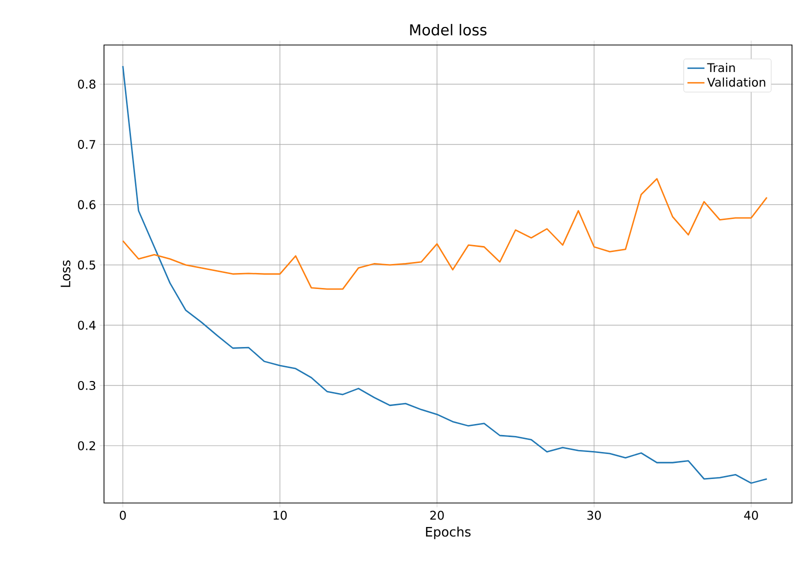  Describe the element at coordinates (437, 515) in the screenshot. I see `x-tick-label: 20` at that location.